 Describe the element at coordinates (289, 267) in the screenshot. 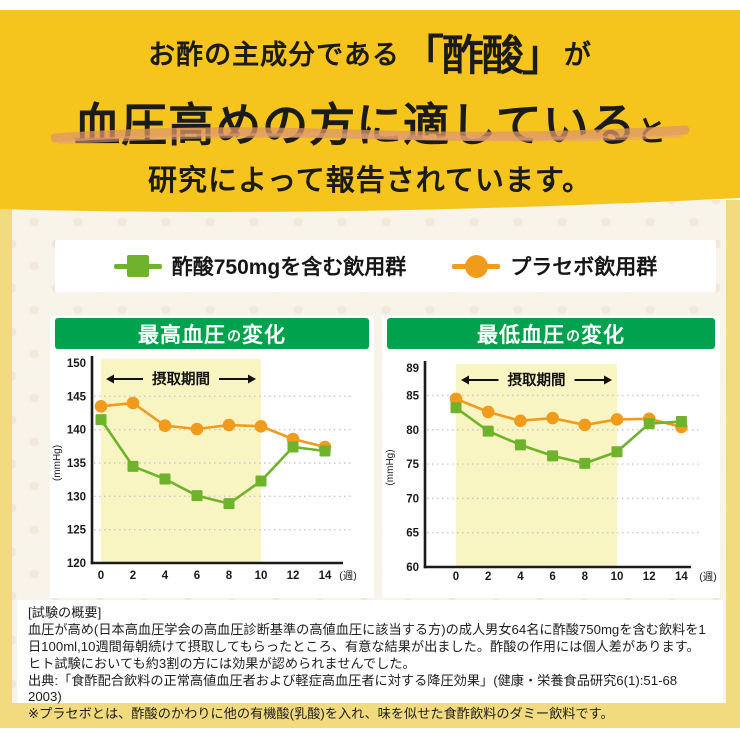

I see `legend-item-label: 酢酸750mgを含む飲用群` at that location.